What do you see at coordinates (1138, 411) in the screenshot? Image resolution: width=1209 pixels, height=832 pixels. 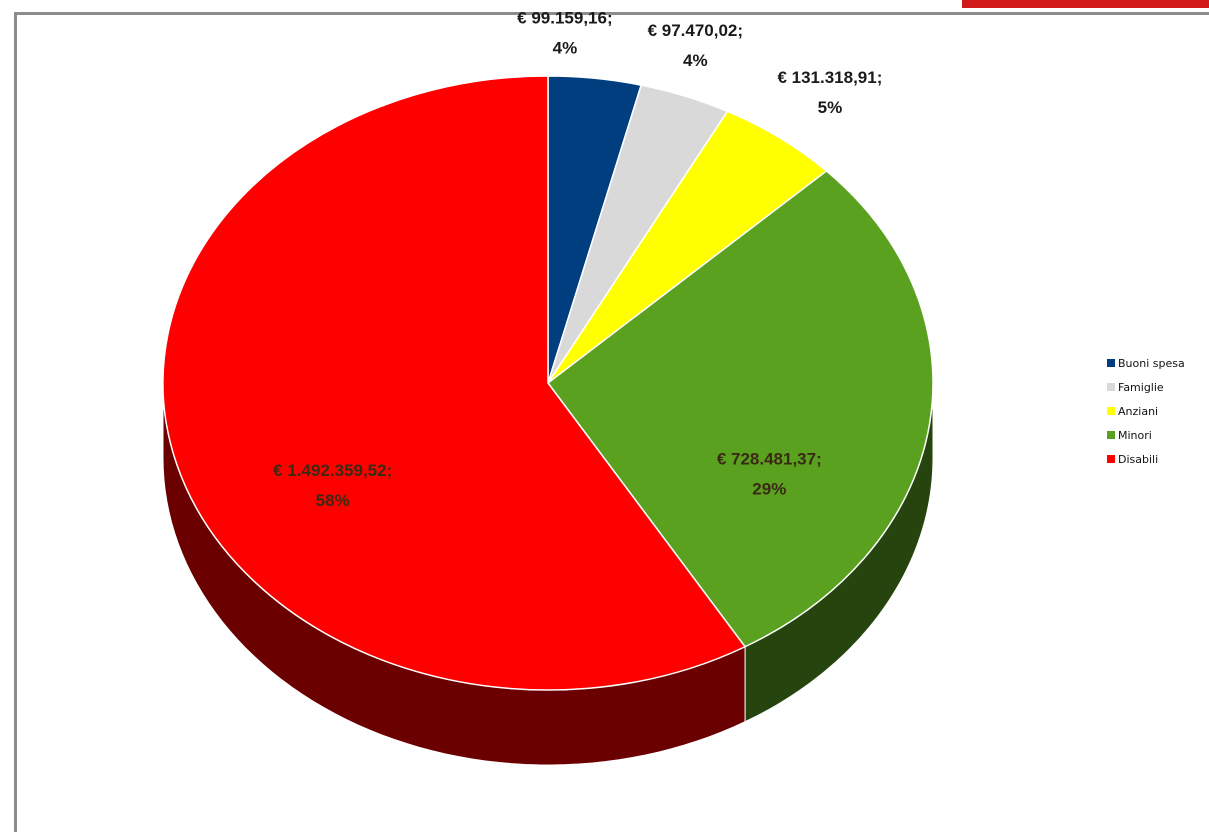 I see `legend-label: Anziani` at bounding box center [1138, 411].